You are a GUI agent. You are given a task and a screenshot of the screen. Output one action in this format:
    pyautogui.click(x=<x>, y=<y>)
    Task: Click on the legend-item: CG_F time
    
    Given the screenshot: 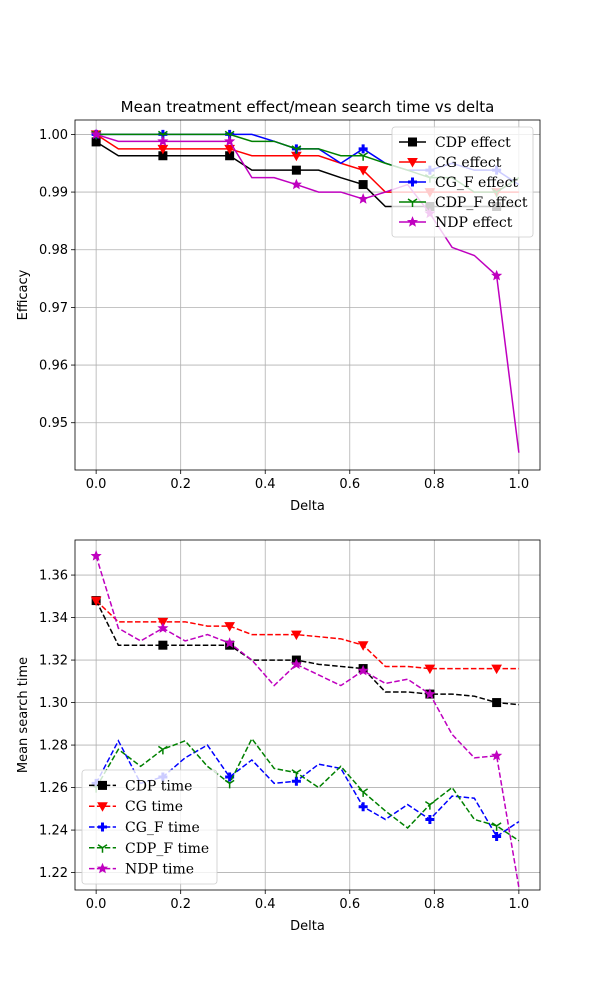 What is the action you would take?
    pyautogui.click(x=144, y=828)
    